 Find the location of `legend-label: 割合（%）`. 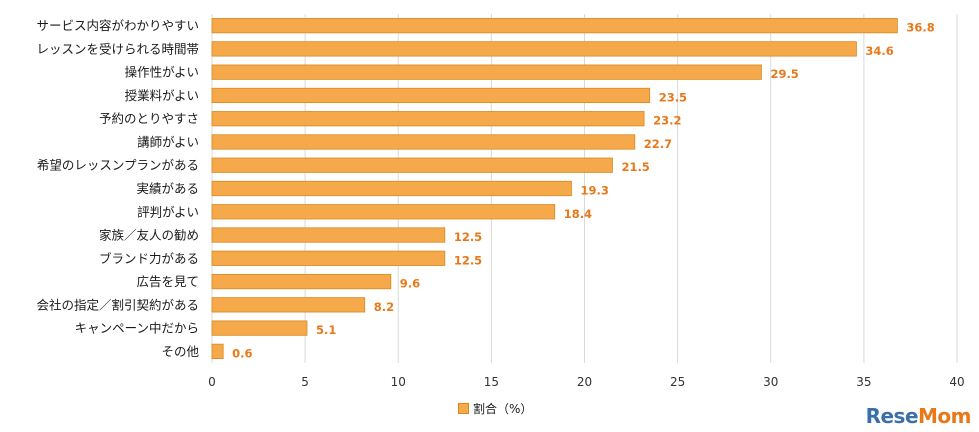

legend-label: 割合（%） is located at coordinates (503, 409).